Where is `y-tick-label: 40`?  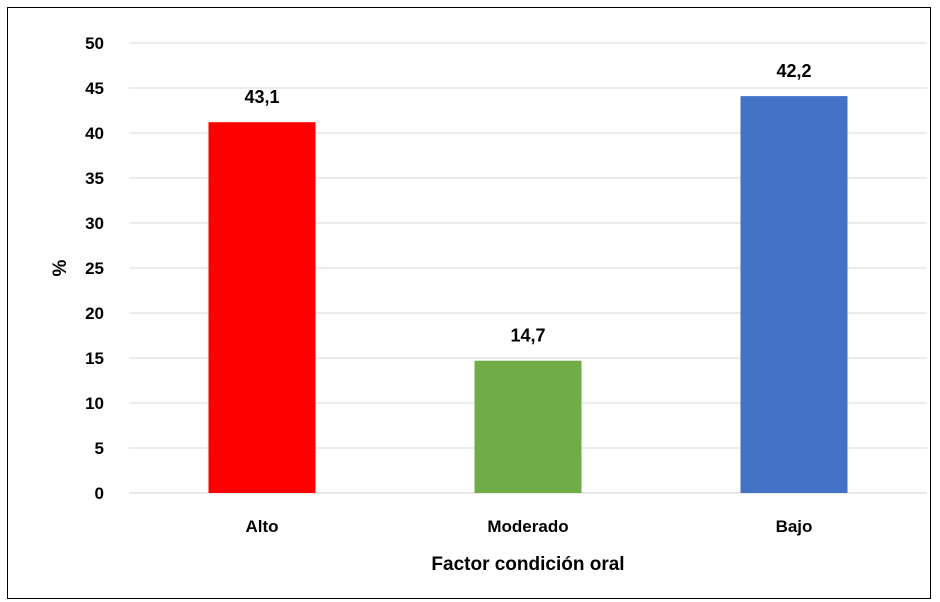
y-tick-label: 40 is located at coordinates (94, 133).